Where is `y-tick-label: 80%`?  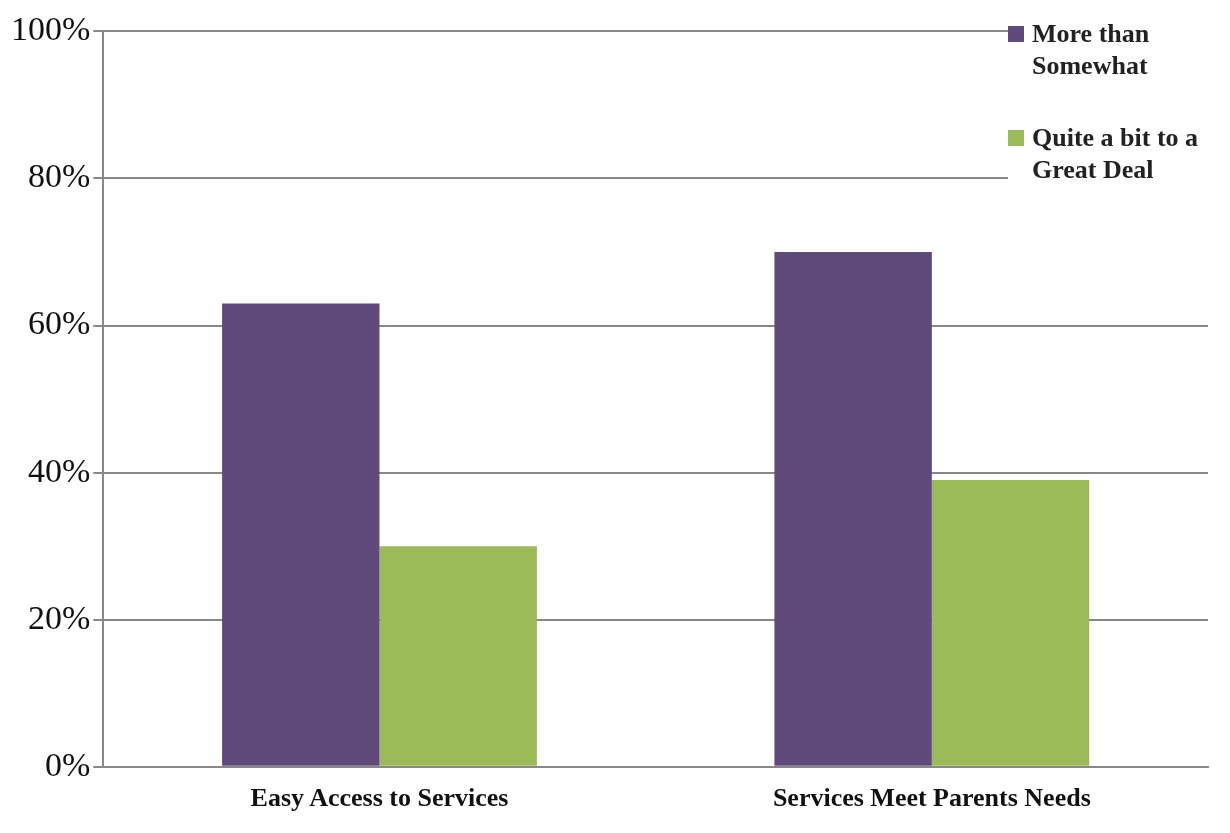
y-tick-label: 80% is located at coordinates (59, 176).